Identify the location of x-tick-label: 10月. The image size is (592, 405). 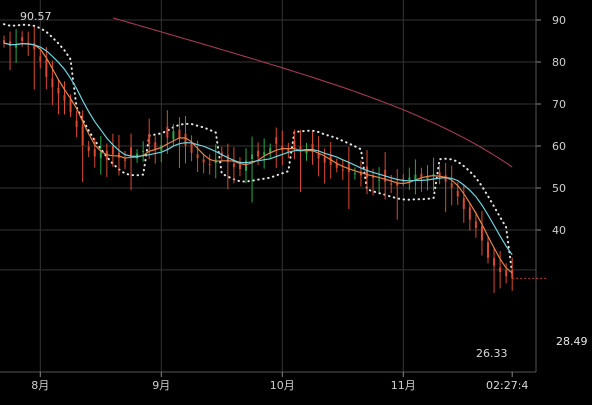
(282, 385).